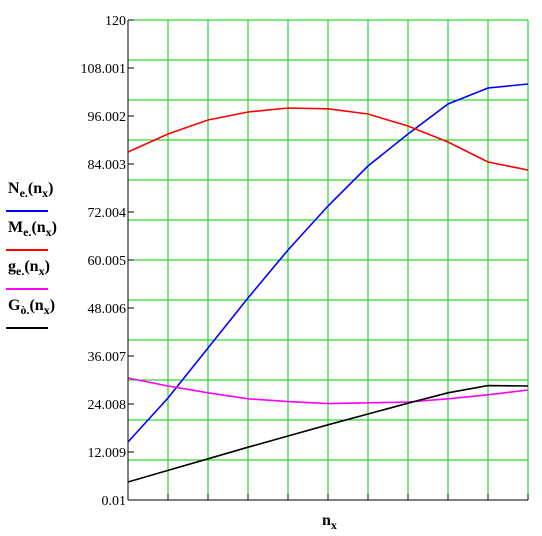 The height and width of the screenshot is (536, 542). I want to click on y-tick-label: 108.001, so click(104, 69).